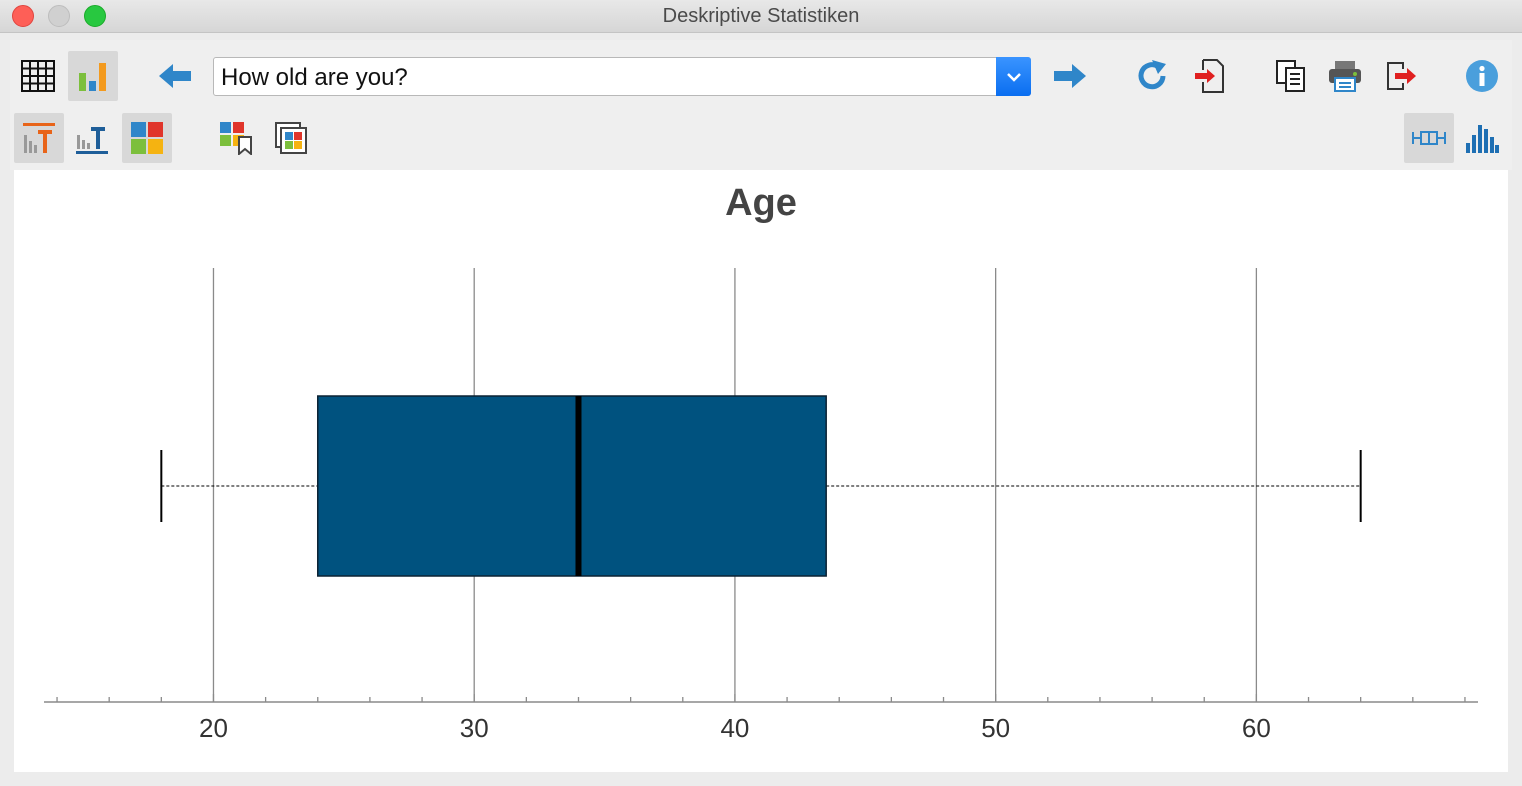 The width and height of the screenshot is (1522, 786). I want to click on boxplot-button, so click(1429, 138).